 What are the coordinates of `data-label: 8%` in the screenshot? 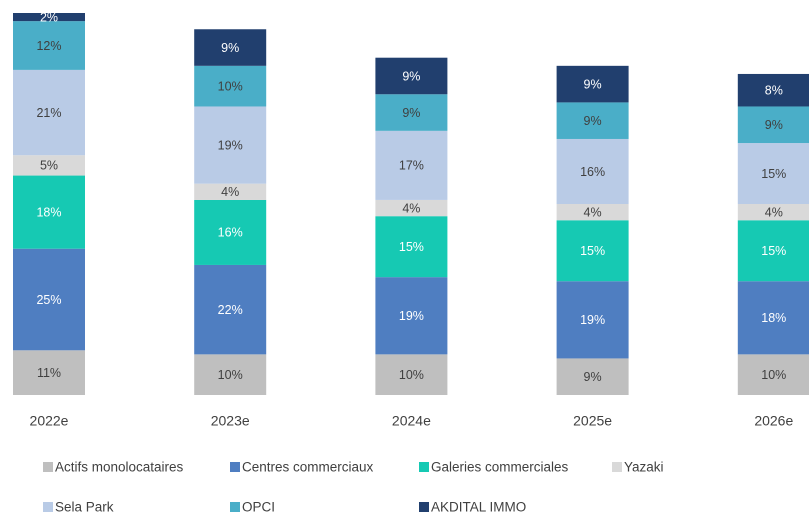 It's located at (774, 91).